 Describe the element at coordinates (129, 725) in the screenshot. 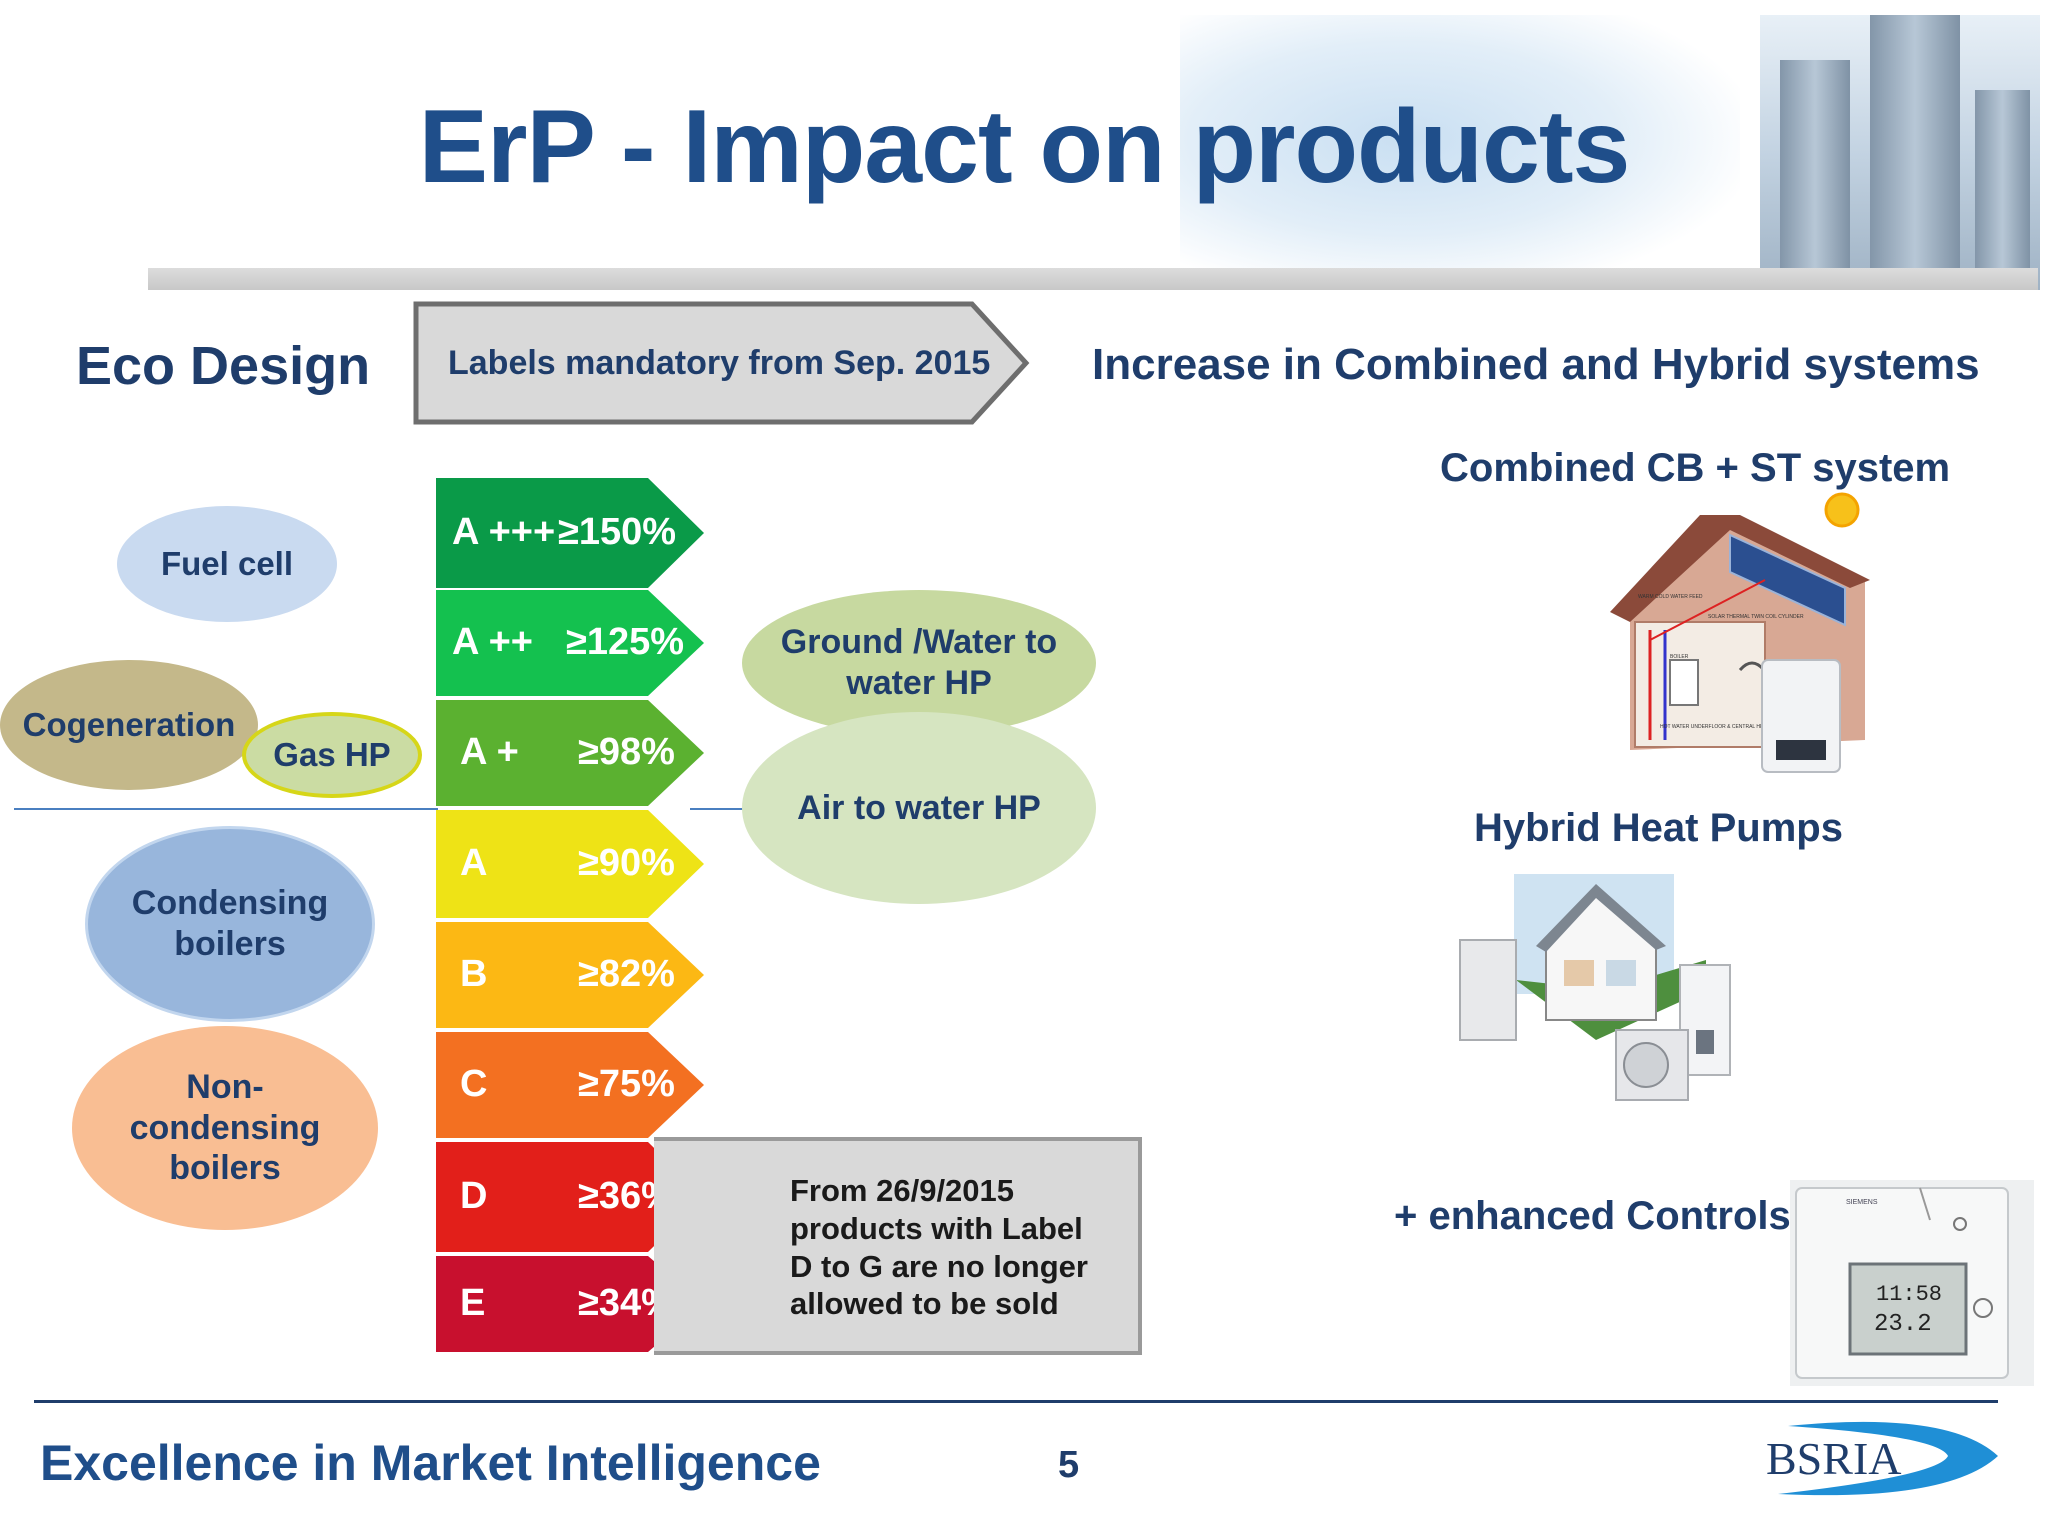

I see `cogeneration-bubble: Cogeneration` at that location.